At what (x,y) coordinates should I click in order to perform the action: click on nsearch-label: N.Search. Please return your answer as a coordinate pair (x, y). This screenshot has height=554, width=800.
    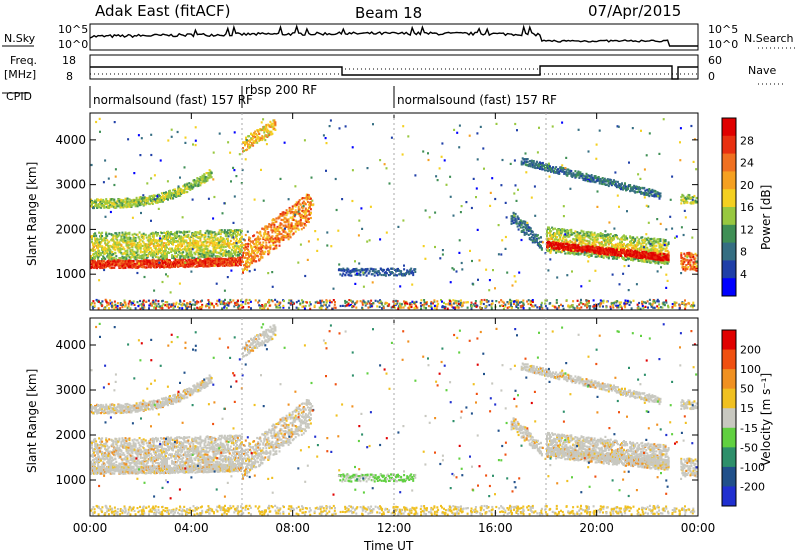
    Looking at the image, I should click on (769, 38).